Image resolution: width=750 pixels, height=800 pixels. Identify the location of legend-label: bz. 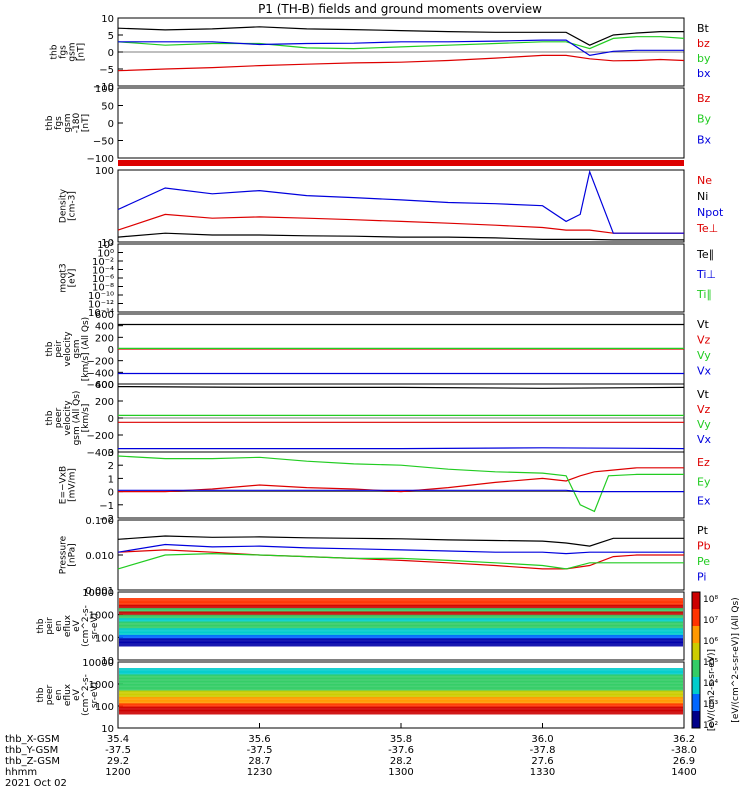
(703, 43).